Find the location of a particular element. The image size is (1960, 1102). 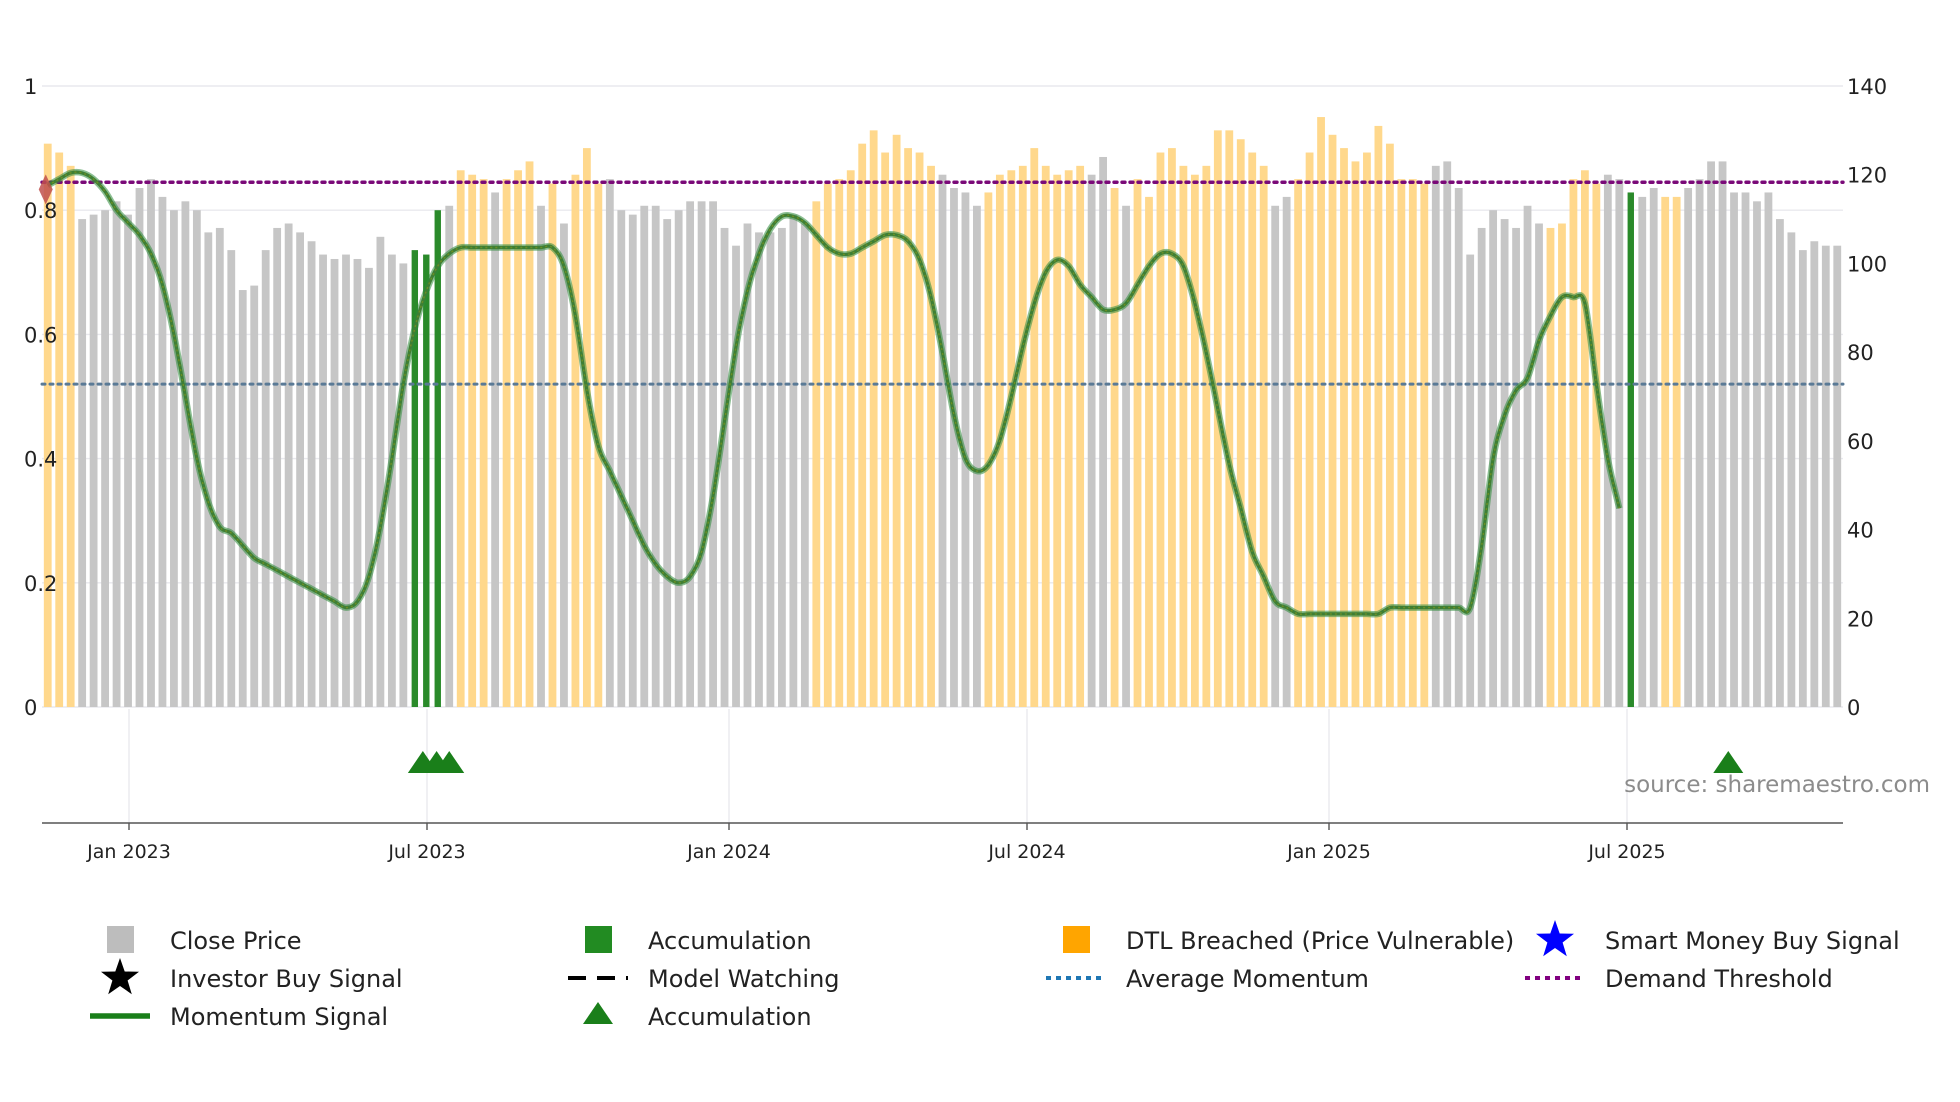

legend-item: Momentum Signal is located at coordinates (239, 1017).